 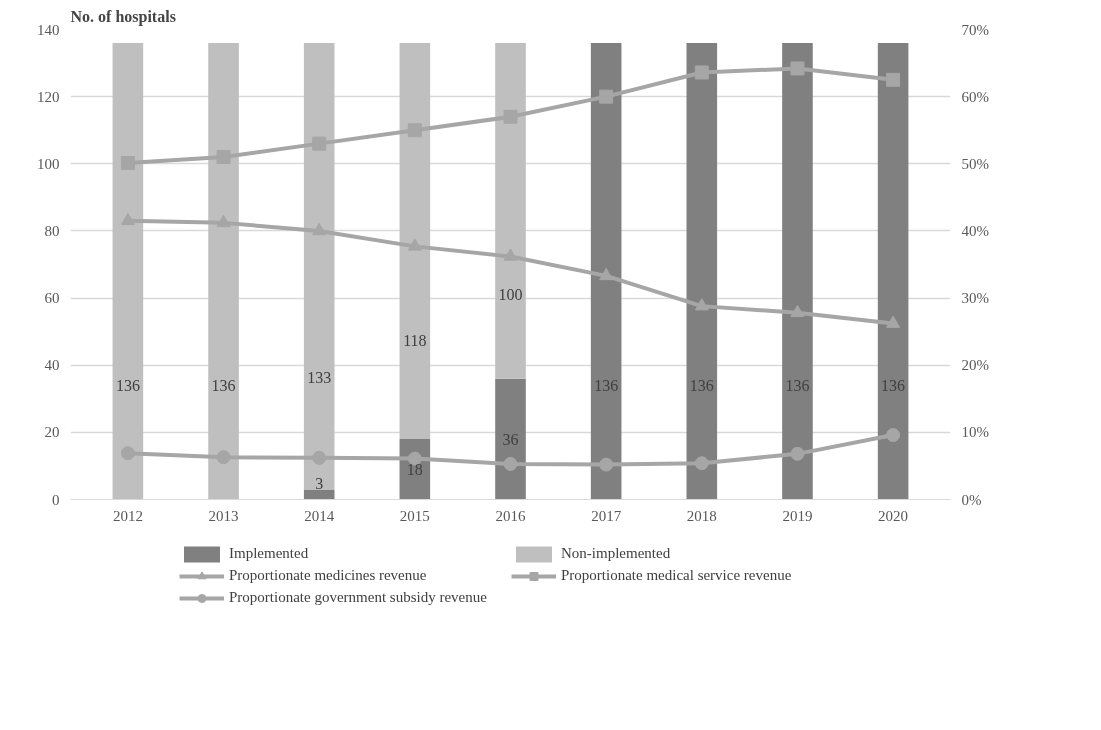 What do you see at coordinates (319, 378) in the screenshot?
I see `data-label: 133` at bounding box center [319, 378].